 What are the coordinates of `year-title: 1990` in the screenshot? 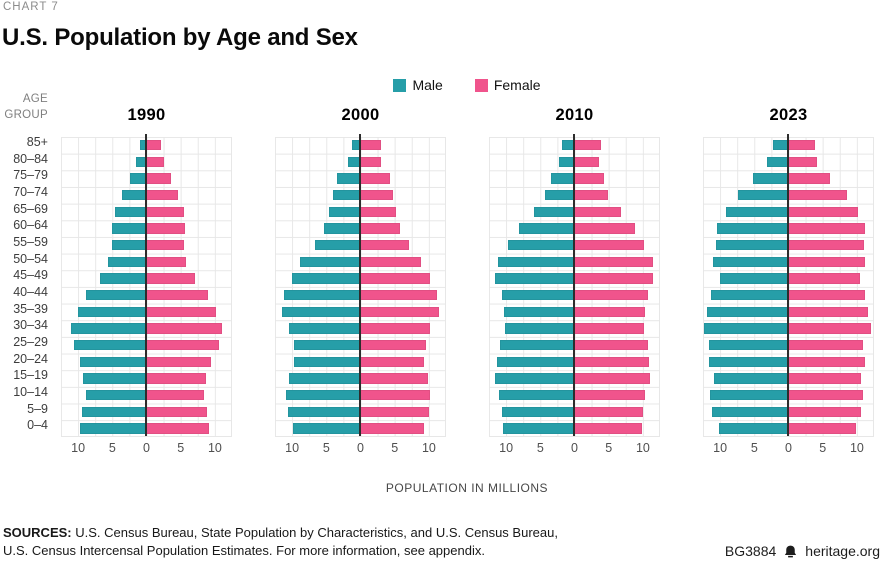 It's located at (146, 115).